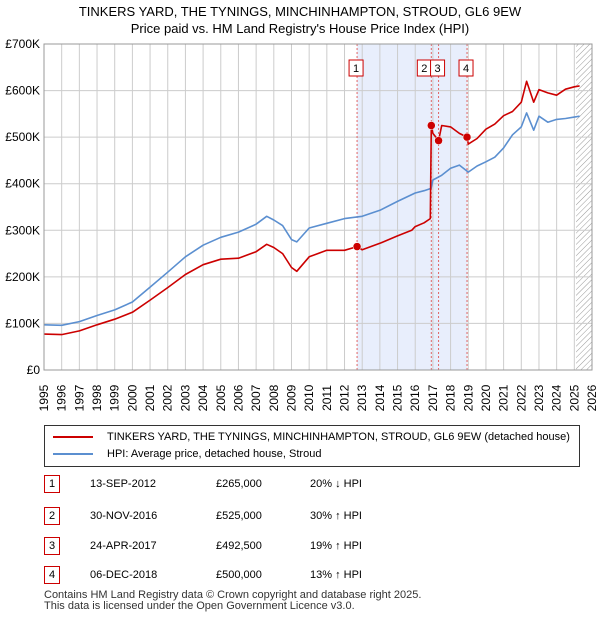 The image size is (600, 620). I want to click on x-tick-label: 2026, so click(592, 397).